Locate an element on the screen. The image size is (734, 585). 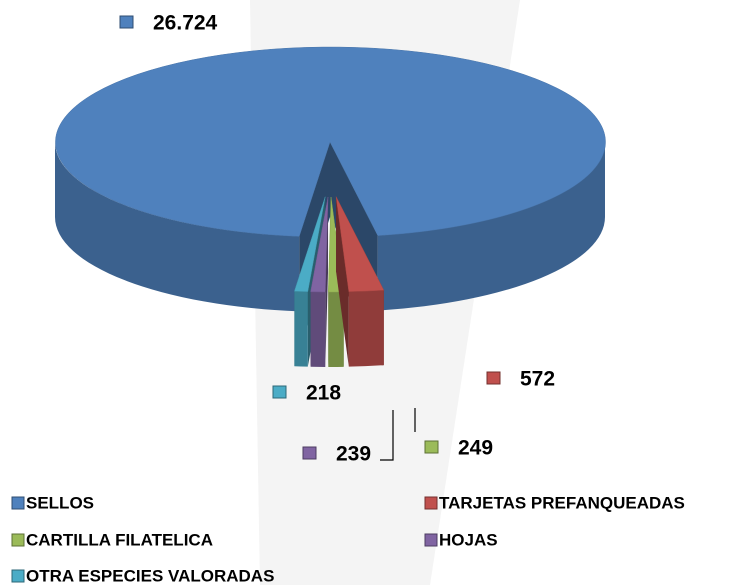
data-label: 249 is located at coordinates (475, 448).